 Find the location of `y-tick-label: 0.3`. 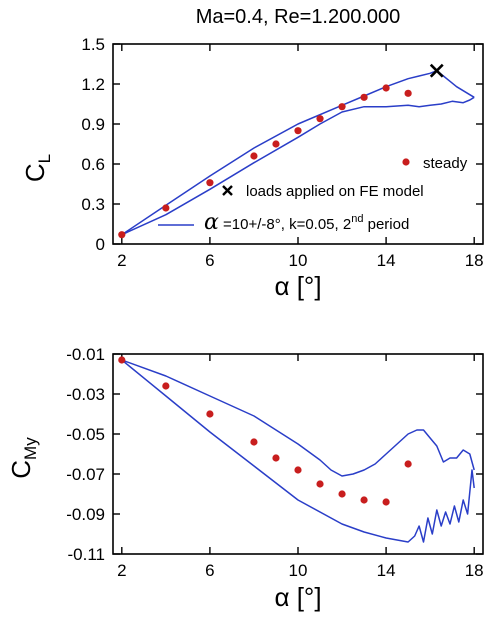

y-tick-label: 0.3 is located at coordinates (93, 204).